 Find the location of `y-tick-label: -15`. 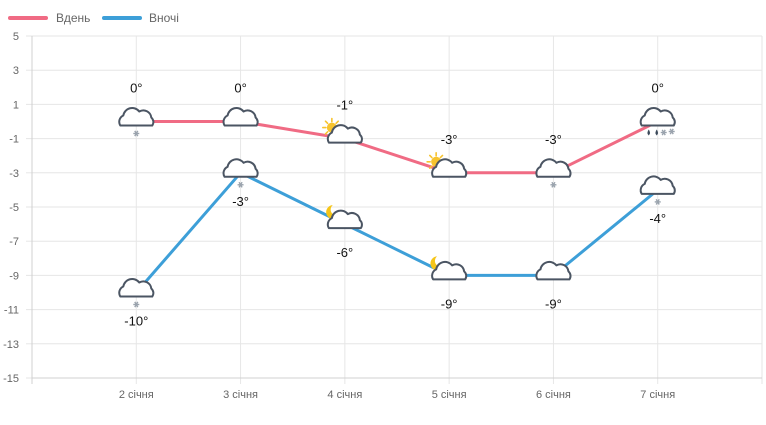

y-tick-label: -15 is located at coordinates (11, 379).